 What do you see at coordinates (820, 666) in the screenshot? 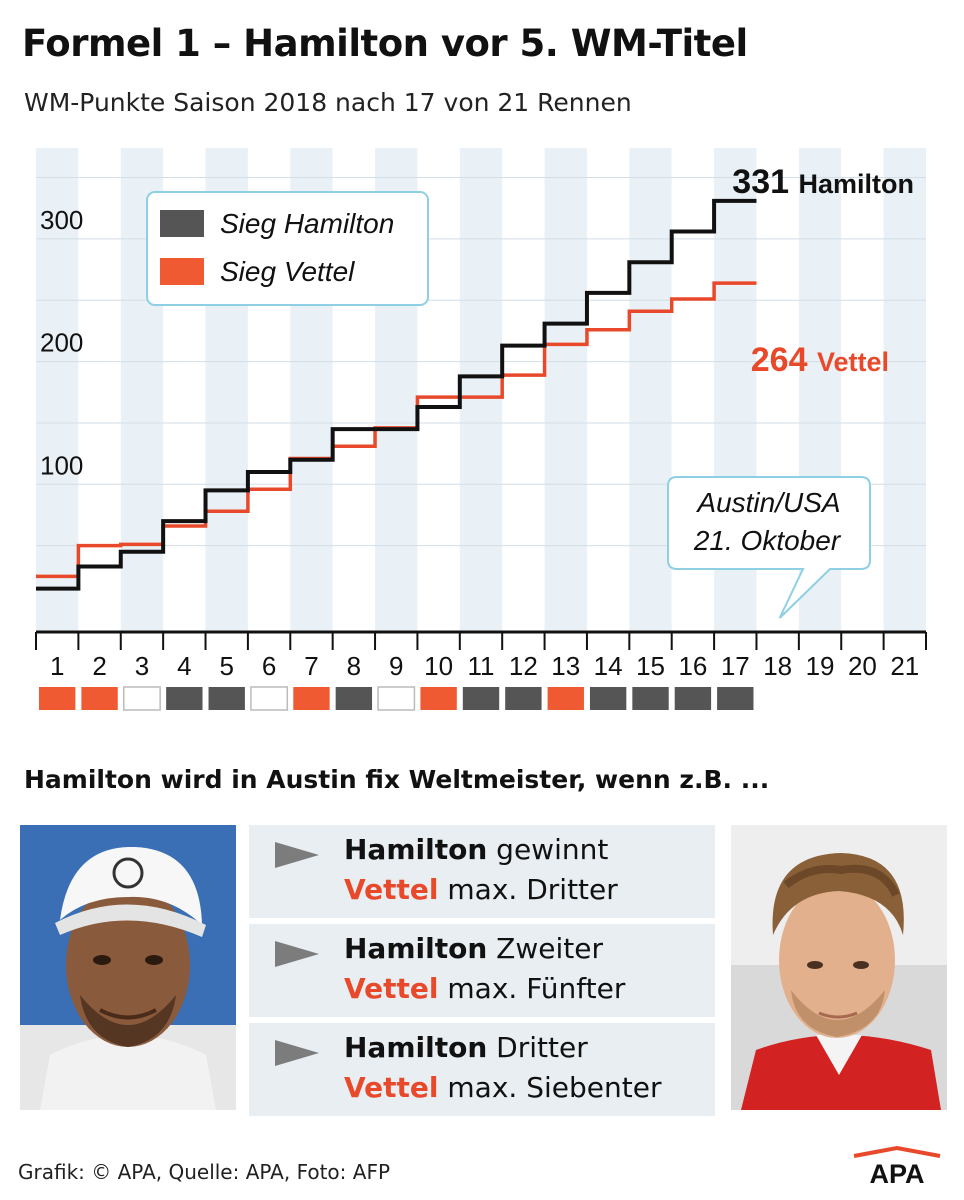
I see `x-tick-label: 19` at bounding box center [820, 666].